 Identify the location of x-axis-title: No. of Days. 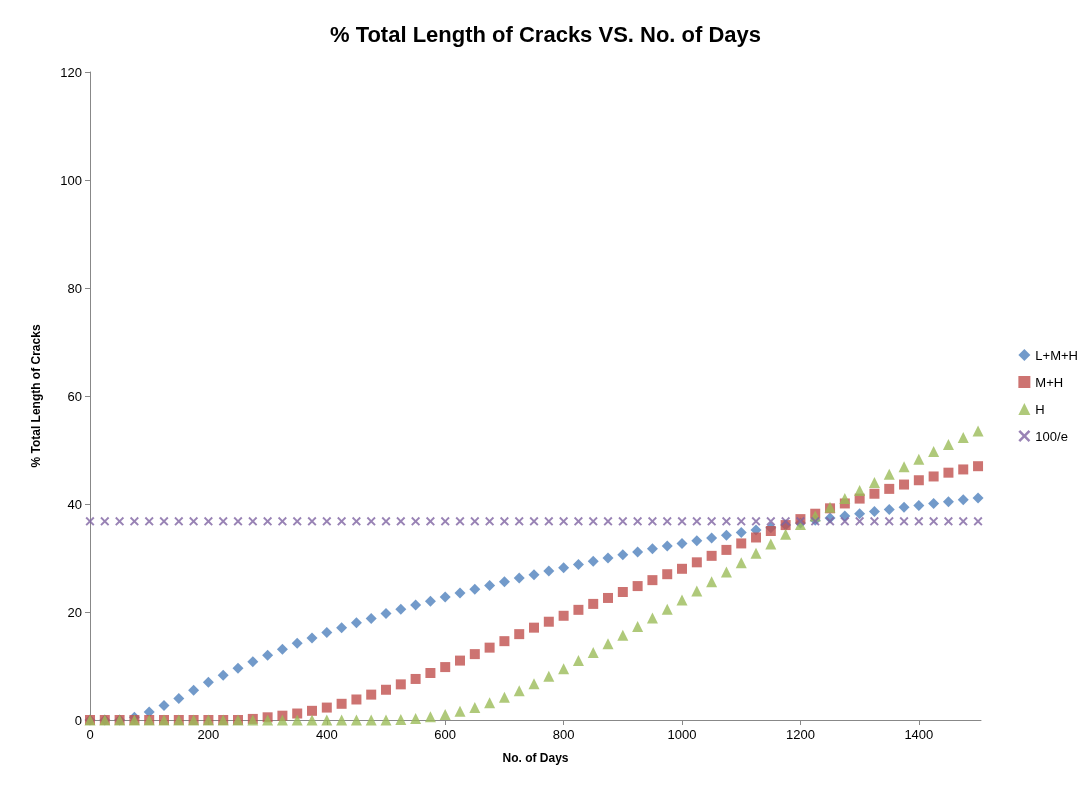
(535, 758).